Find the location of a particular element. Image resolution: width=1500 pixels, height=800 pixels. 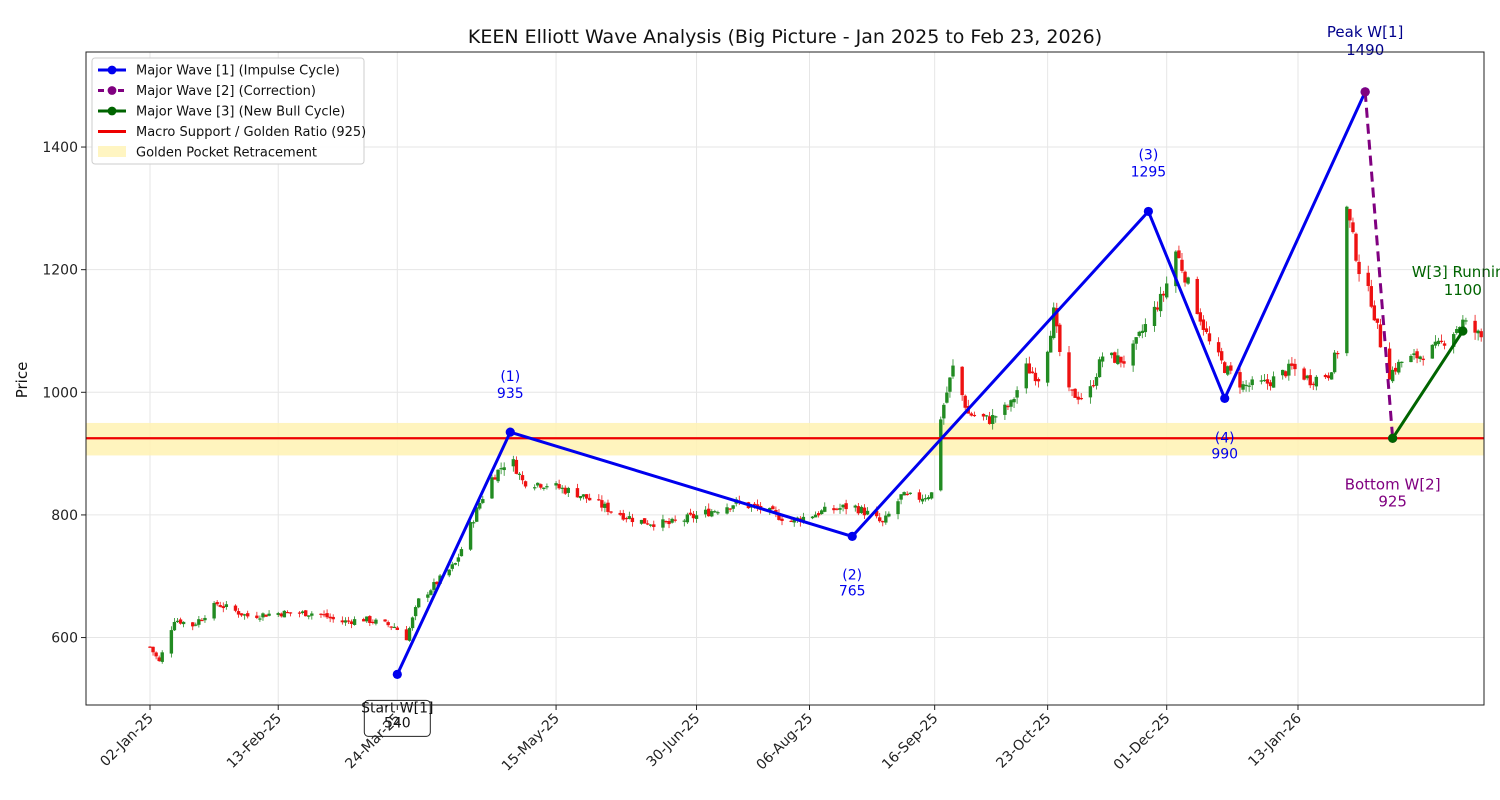

annotation-label: (2) is located at coordinates (852, 575).